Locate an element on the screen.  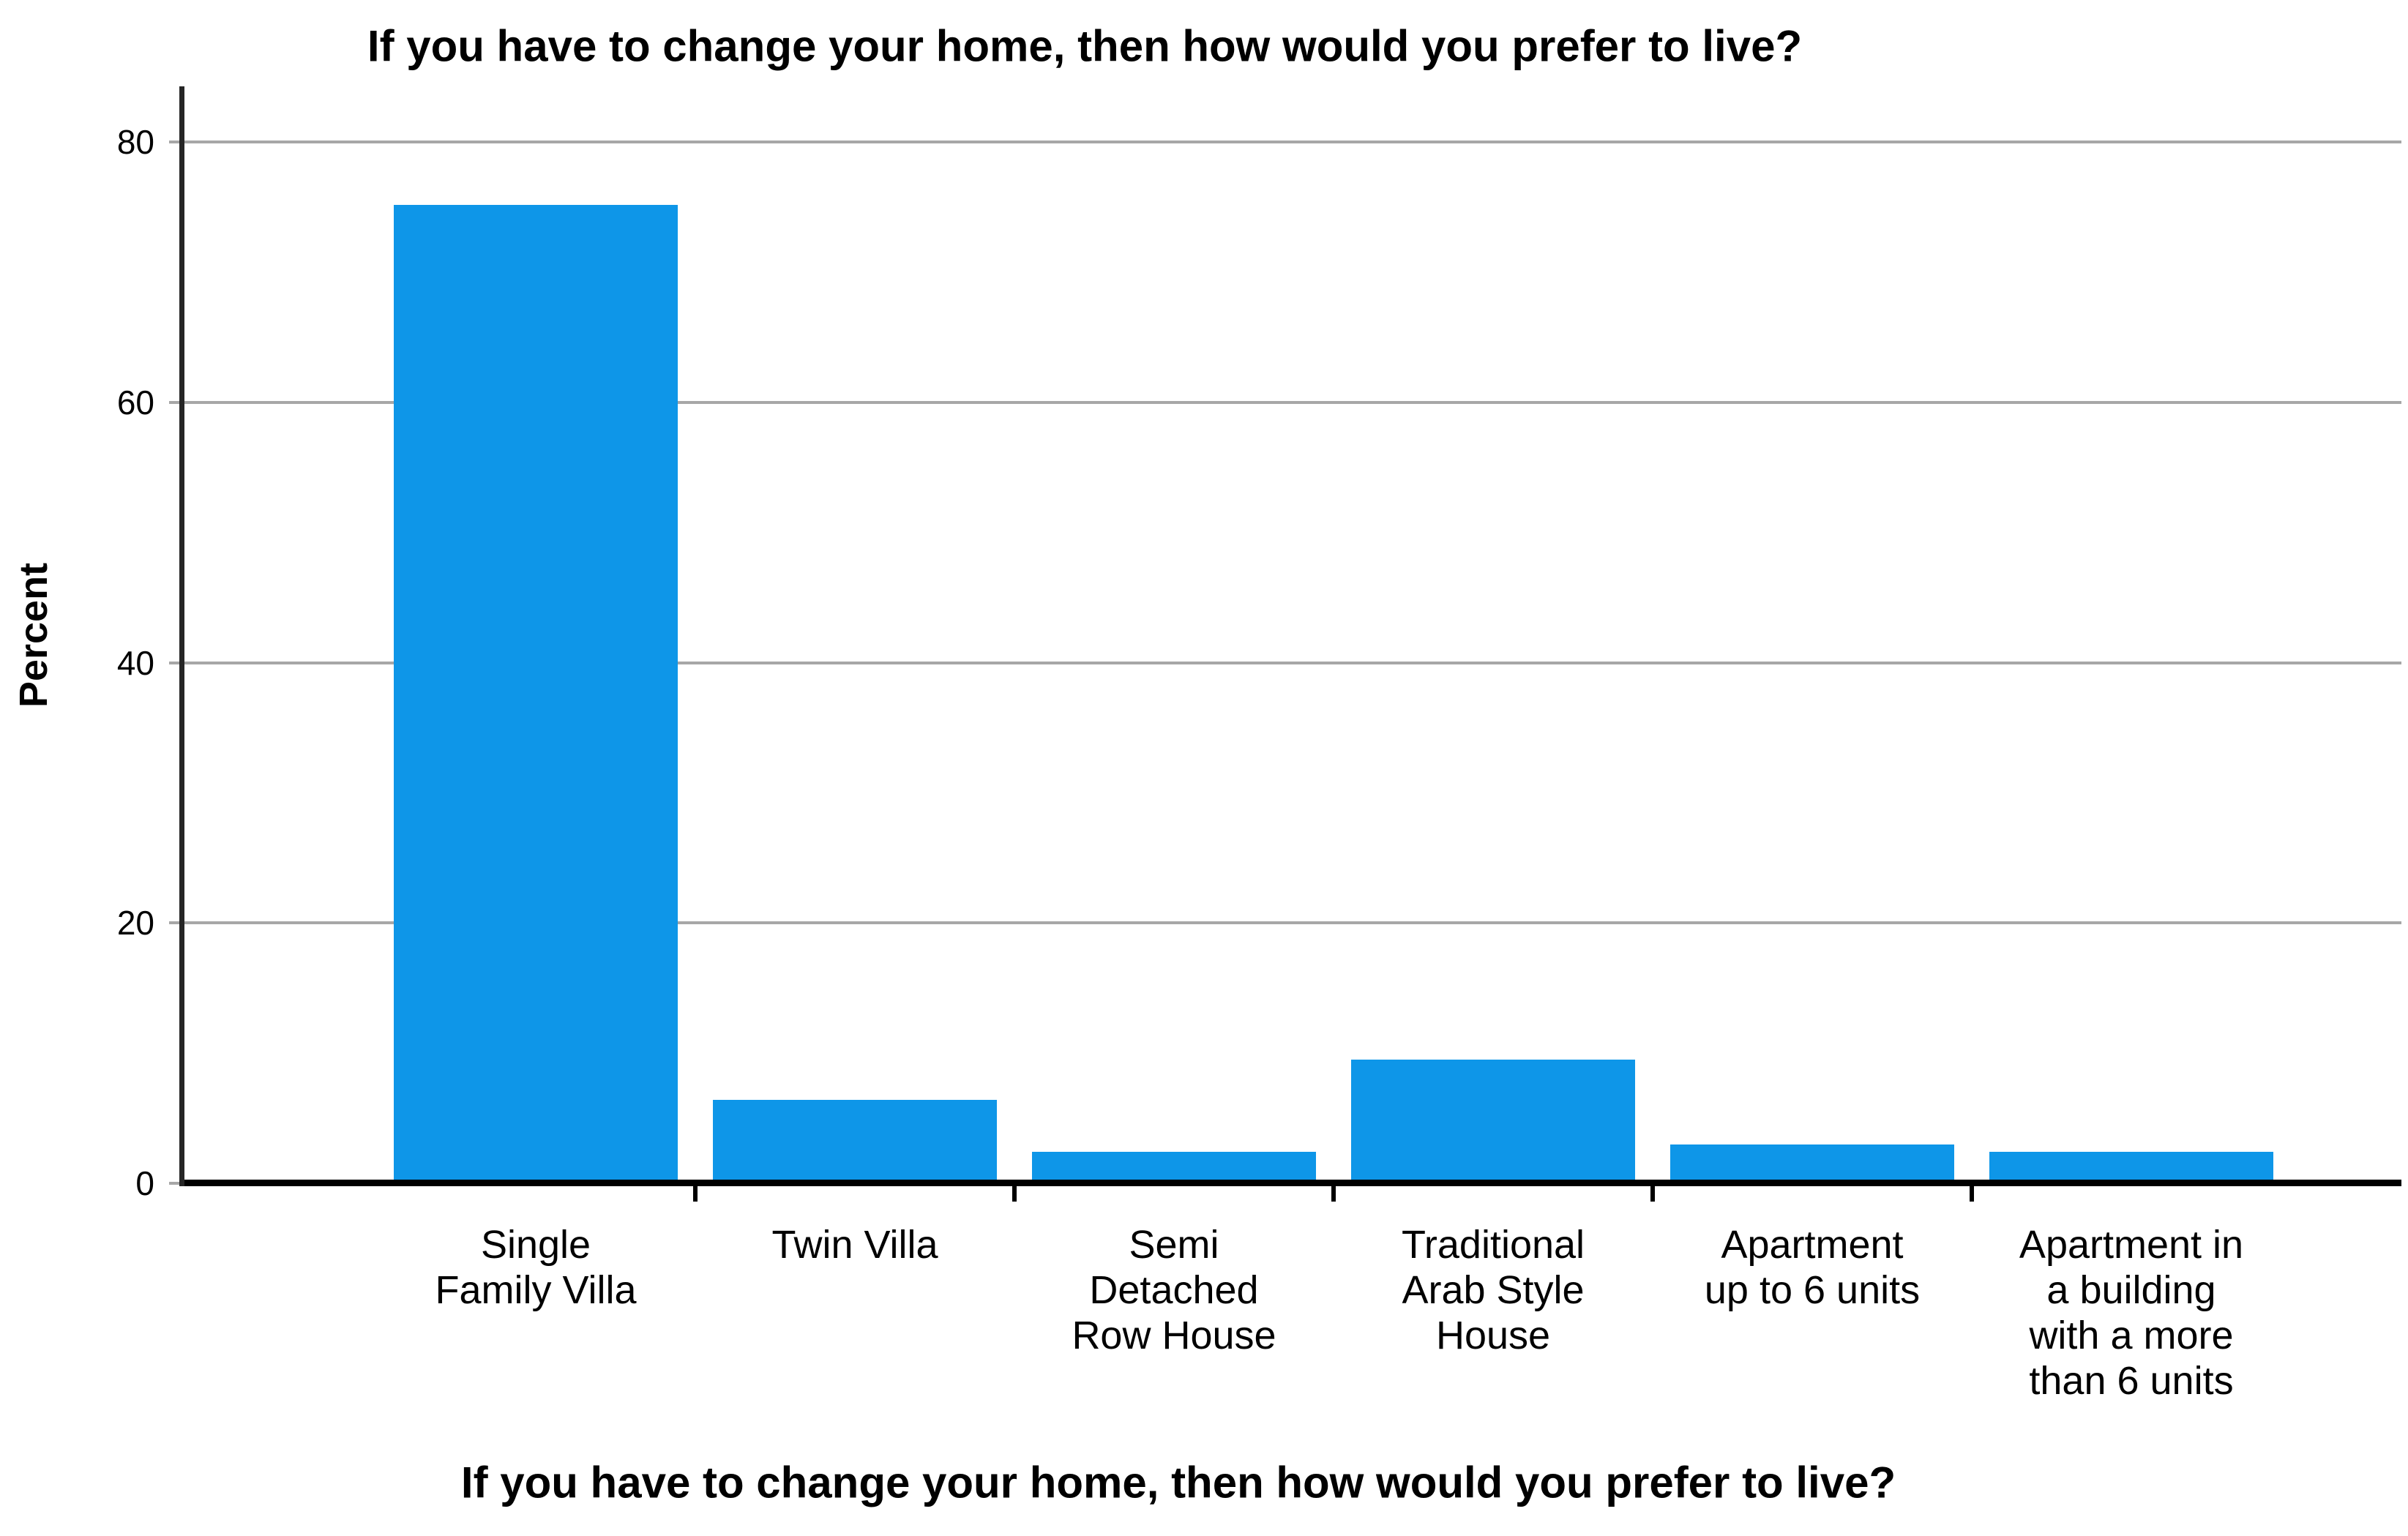
category-label-line: Apartment is located at coordinates (1812, 1245).